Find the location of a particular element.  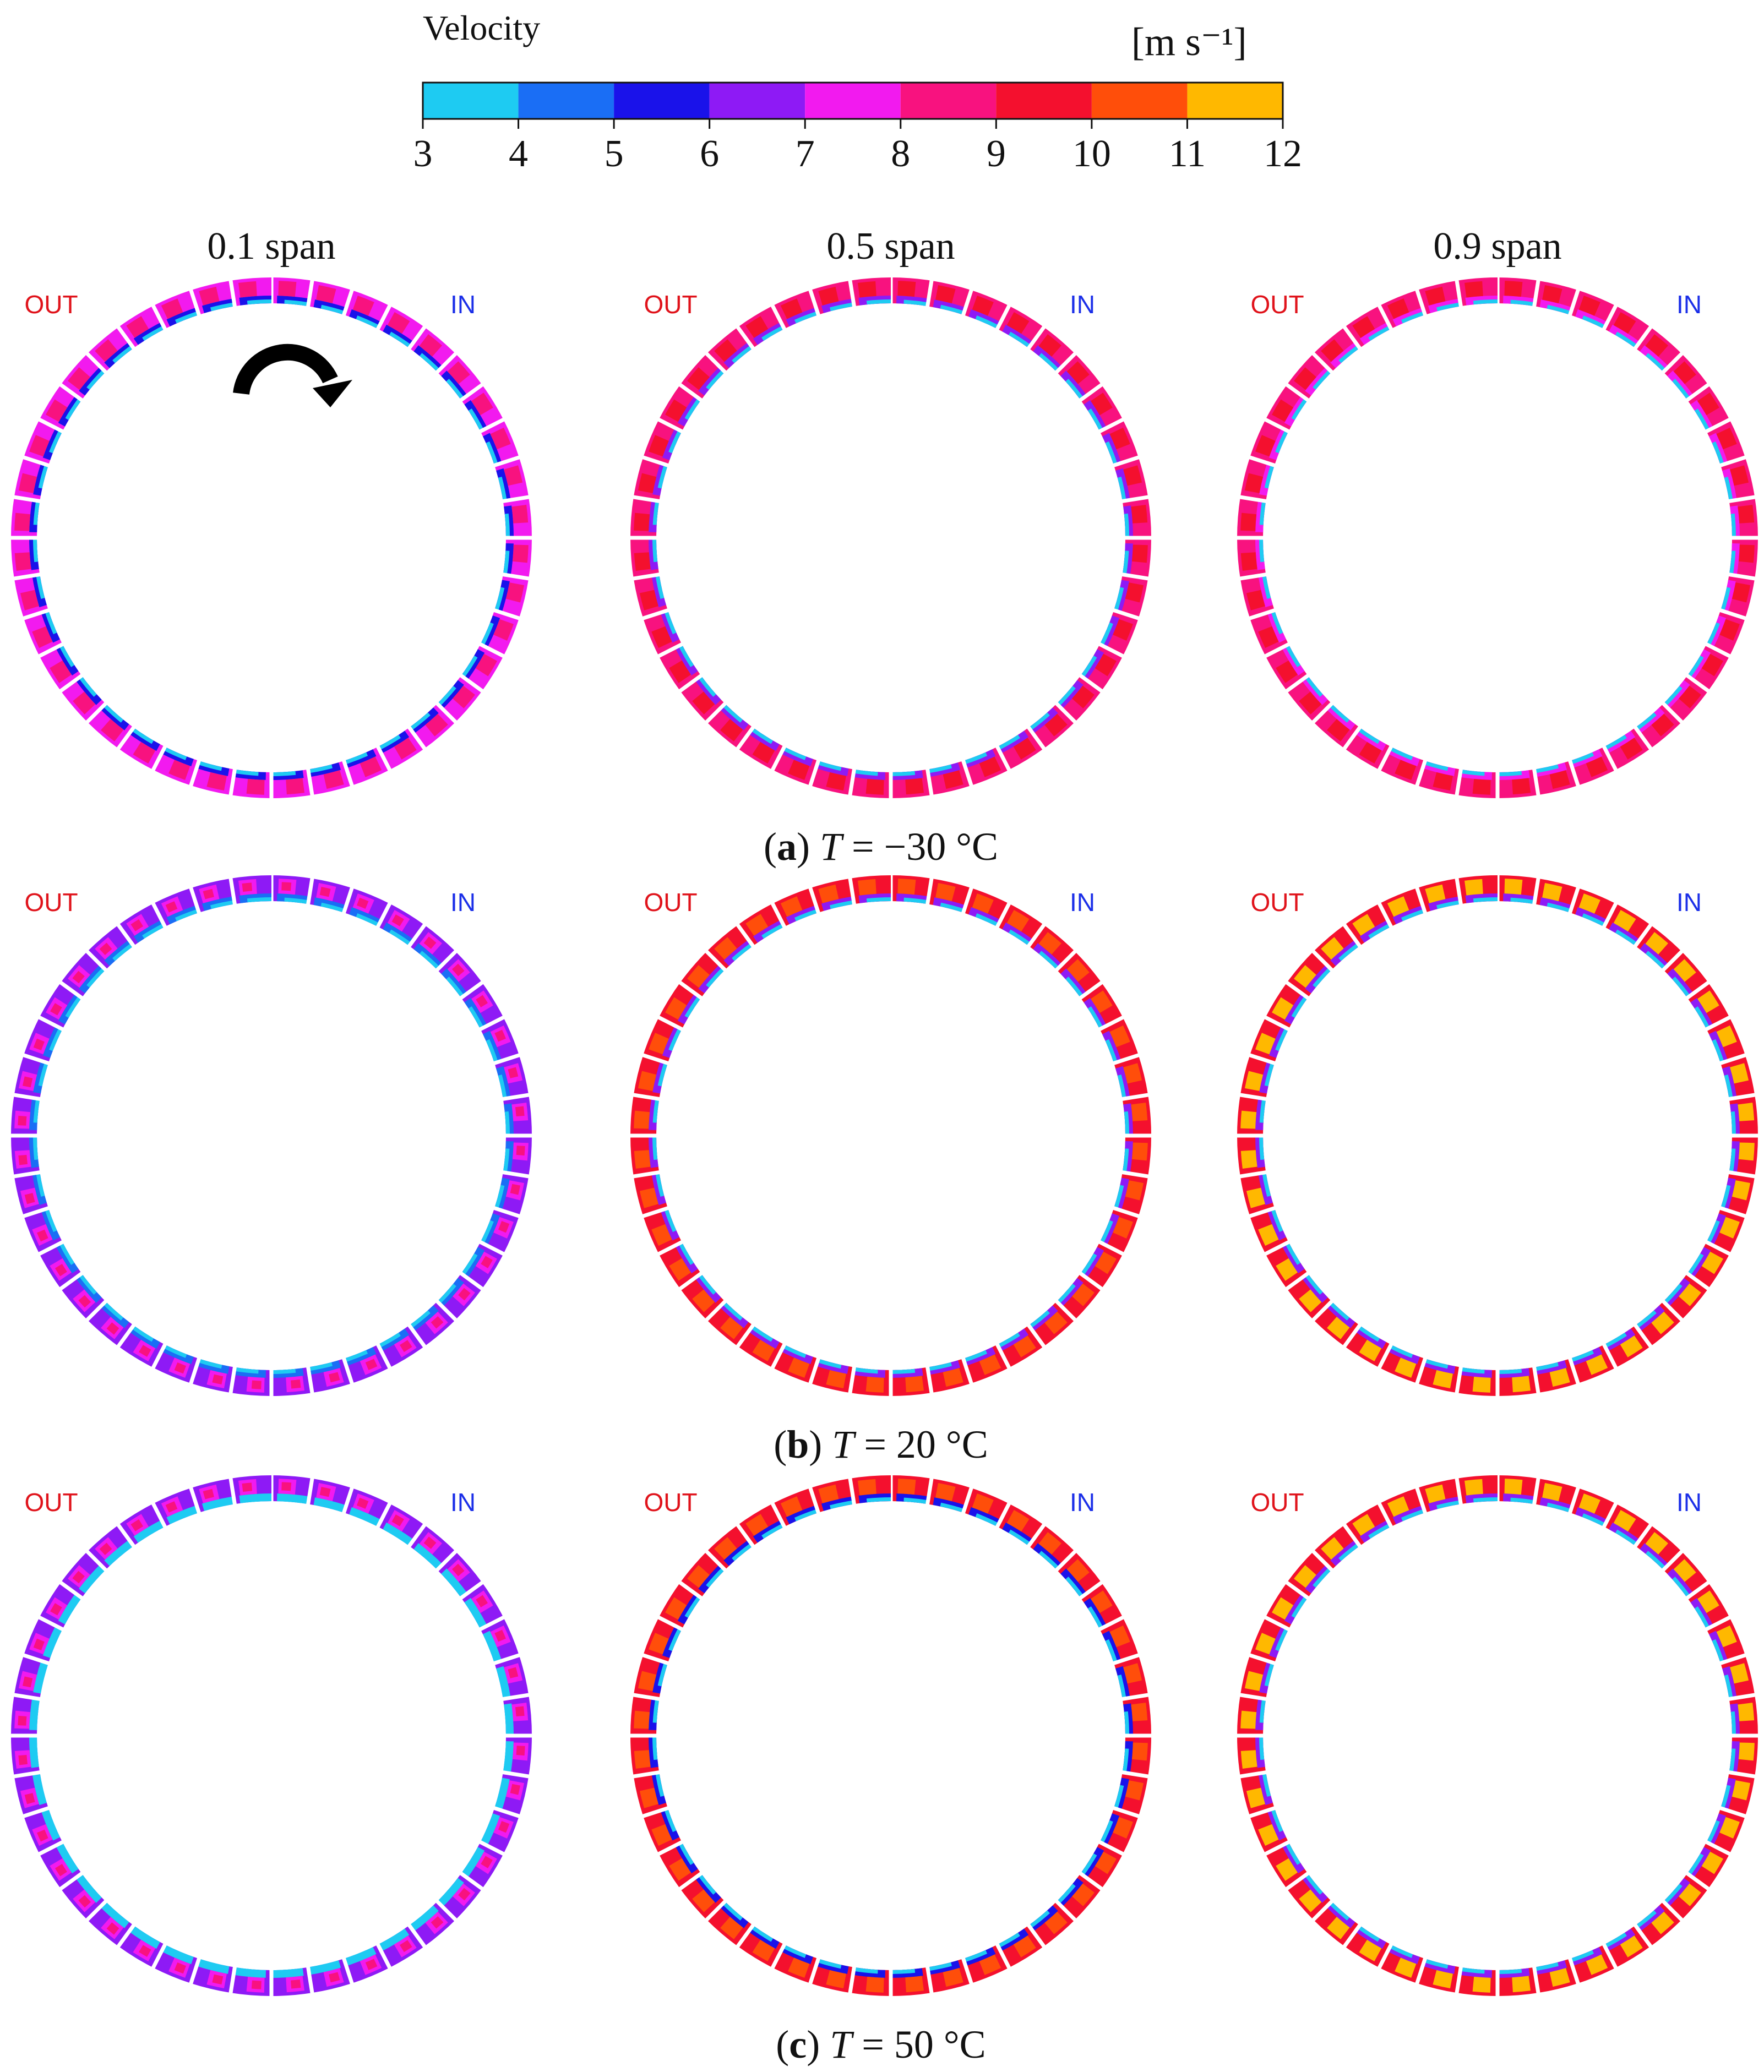

colorbar-title: Velocity is located at coordinates (481, 27).